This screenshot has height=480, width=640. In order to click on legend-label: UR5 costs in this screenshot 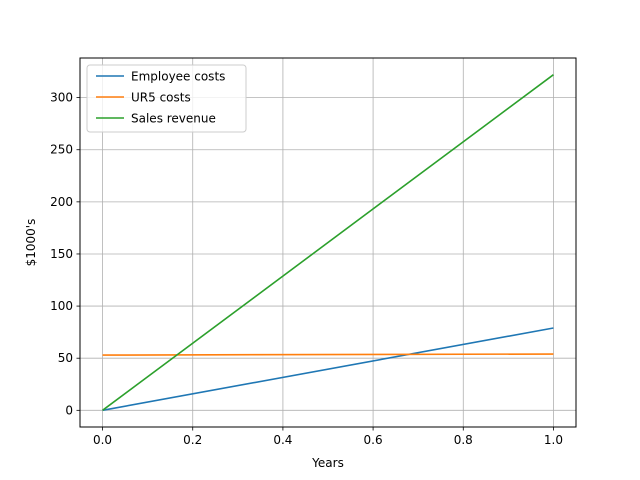, I will do `click(161, 98)`.